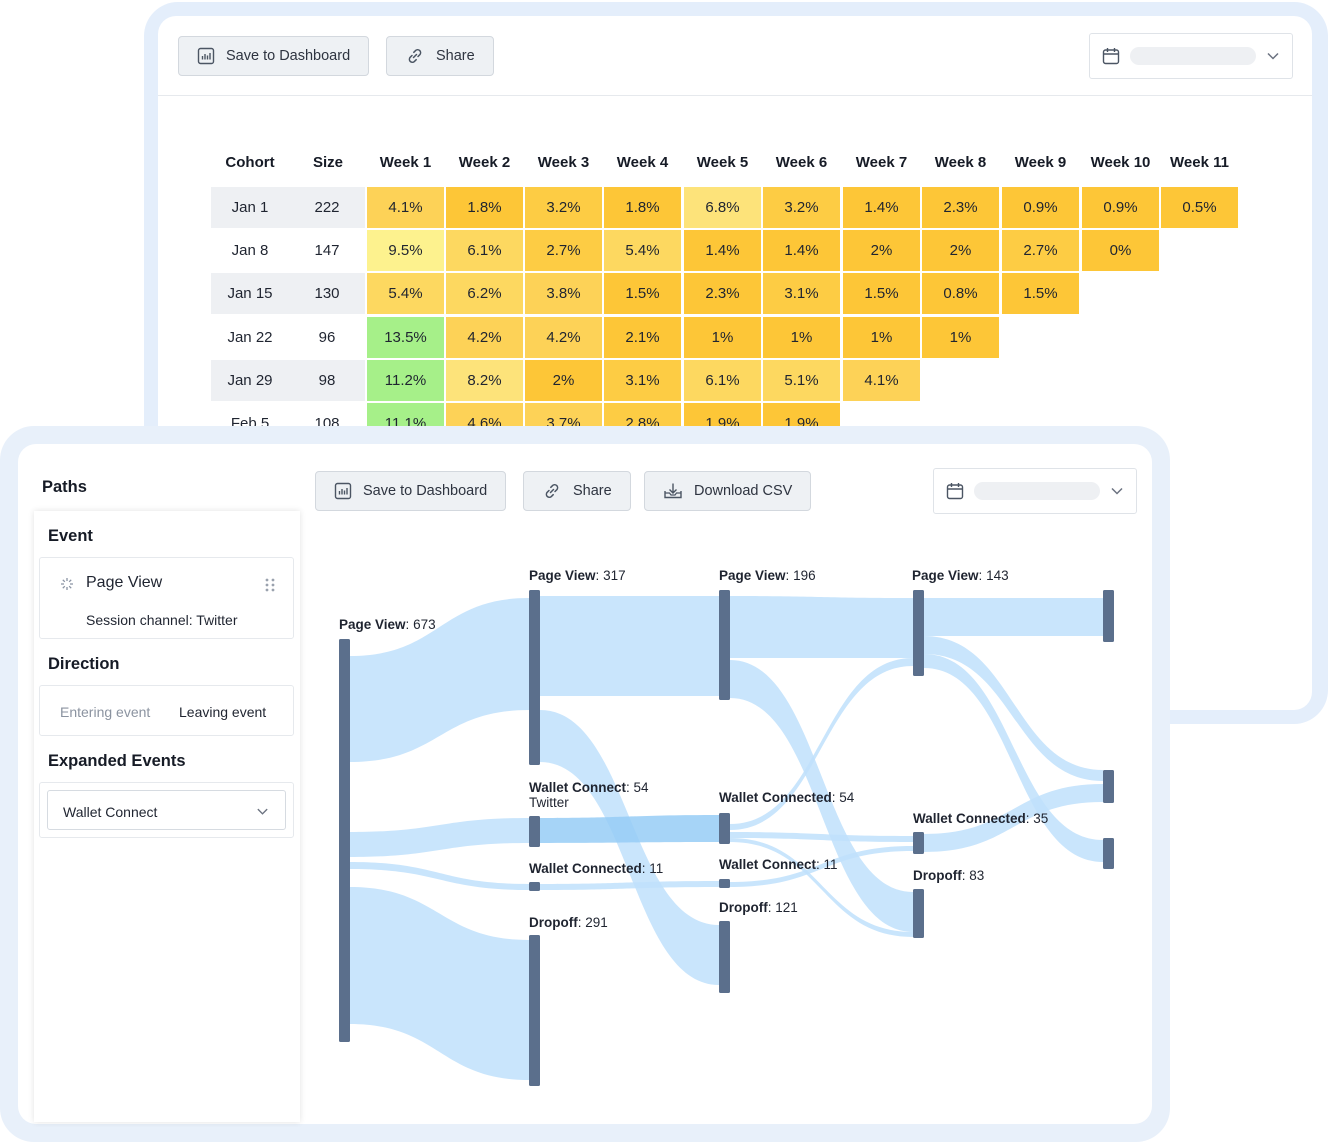  What do you see at coordinates (250, 294) in the screenshot?
I see `cohort-label: Jan 15` at bounding box center [250, 294].